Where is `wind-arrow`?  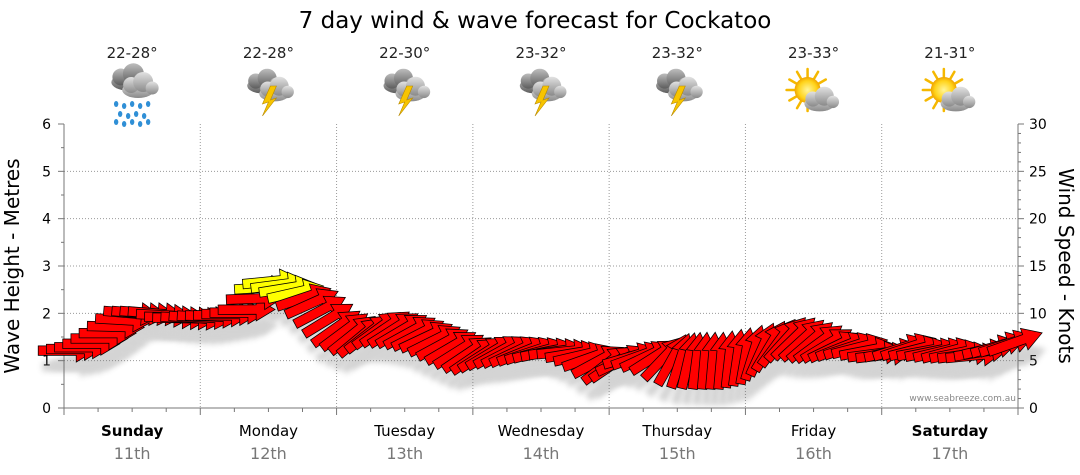
wind-arrow is located at coordinates (1014, 342).